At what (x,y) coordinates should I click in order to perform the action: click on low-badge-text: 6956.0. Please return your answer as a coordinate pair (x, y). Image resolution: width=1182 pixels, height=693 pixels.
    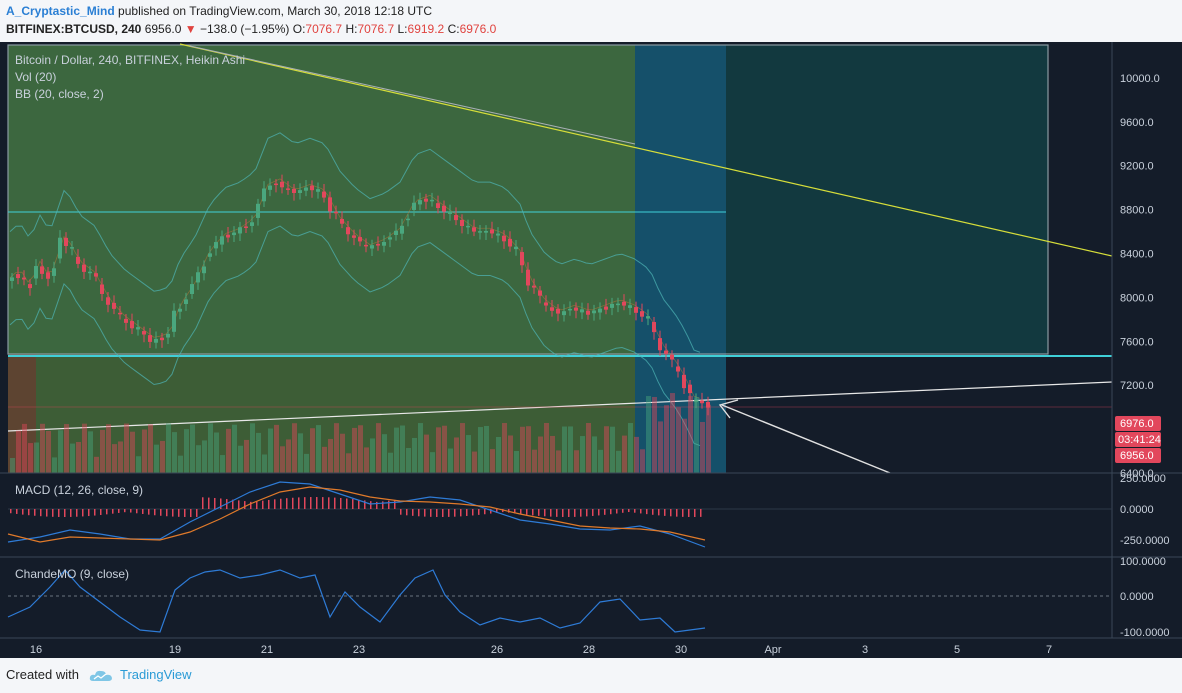
    Looking at the image, I should click on (1137, 456).